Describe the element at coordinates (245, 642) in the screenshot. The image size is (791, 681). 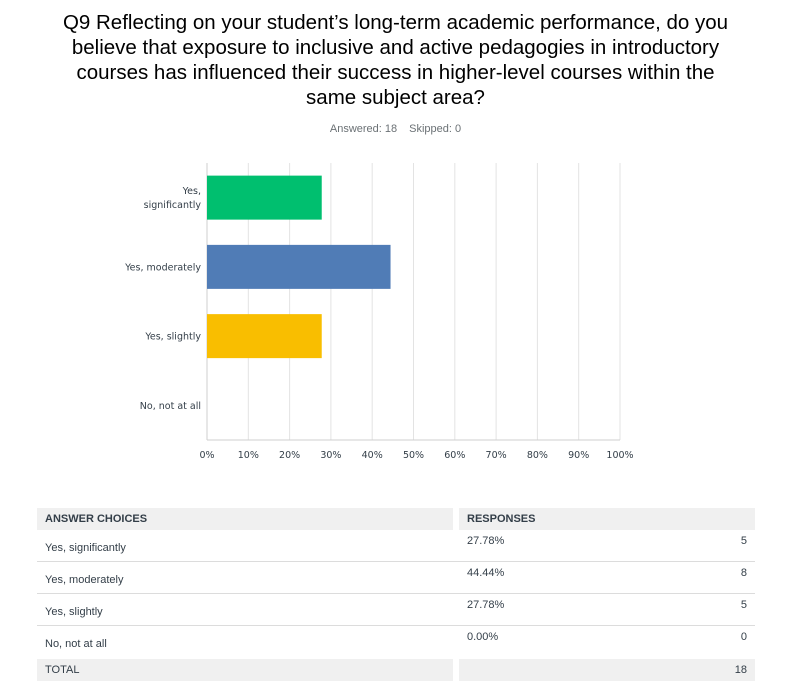
I see `choice-label: No, not at all` at that location.